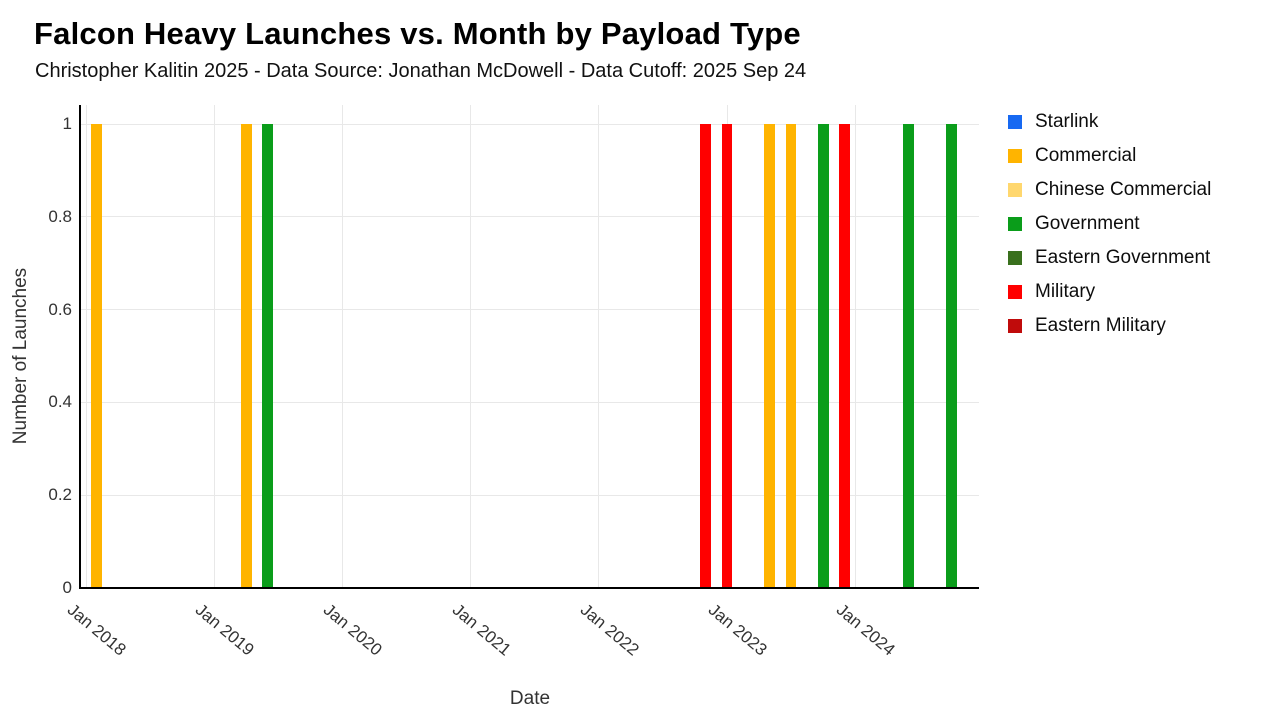  I want to click on x-tick-text: Jan 2023, so click(737, 630).